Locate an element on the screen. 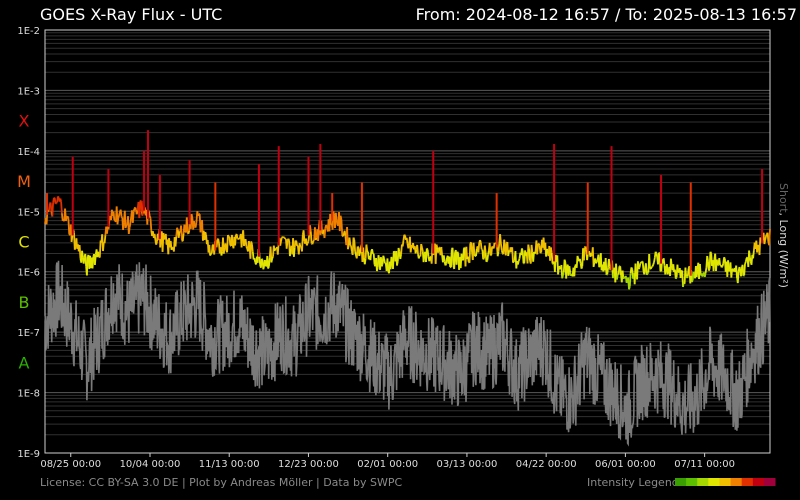 This screenshot has height=500, width=800. flare-class-a: A is located at coordinates (24, 362).